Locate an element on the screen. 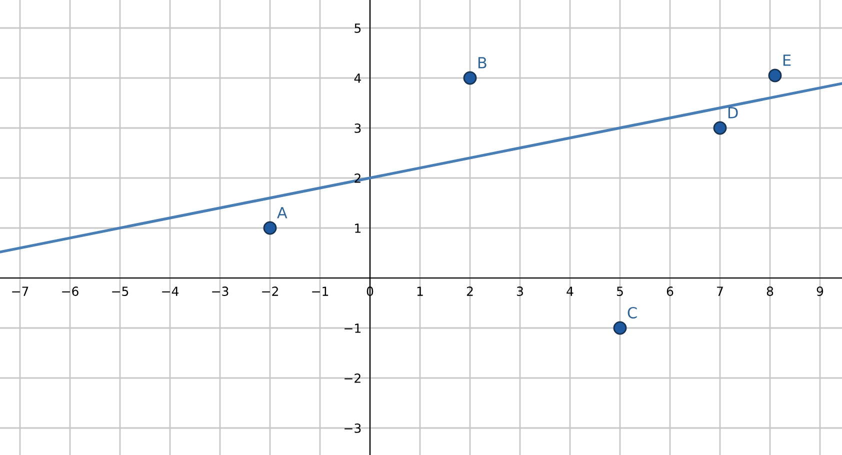 Image resolution: width=842 pixels, height=455 pixels. annotation: E is located at coordinates (787, 60).